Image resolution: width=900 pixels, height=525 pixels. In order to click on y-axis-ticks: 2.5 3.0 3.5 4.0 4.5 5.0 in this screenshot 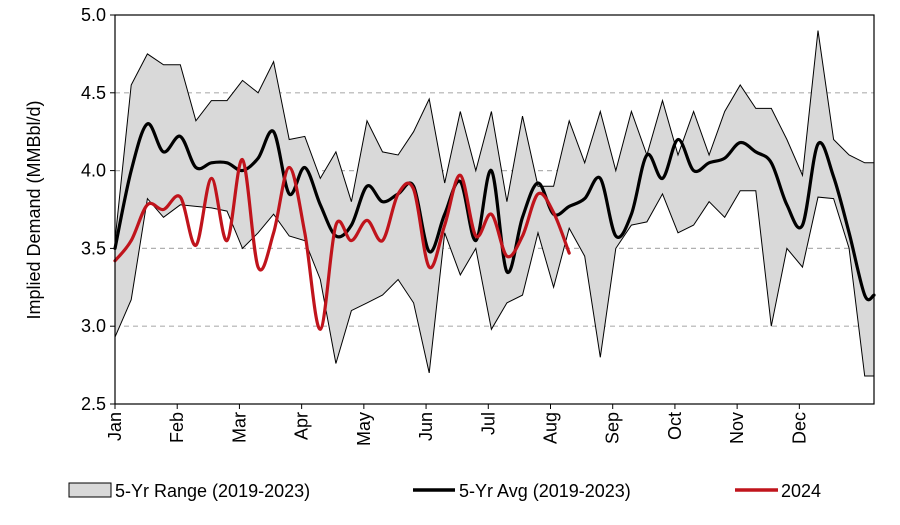, I will do `click(98, 209)`.